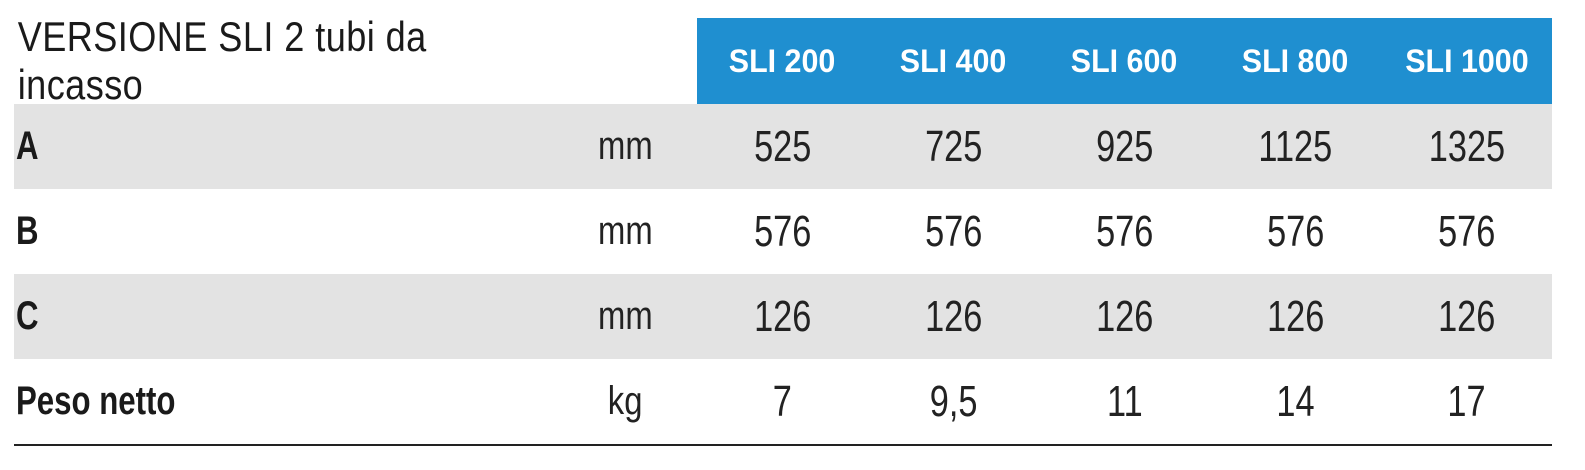  I want to click on value-cell: 725, so click(953, 146).